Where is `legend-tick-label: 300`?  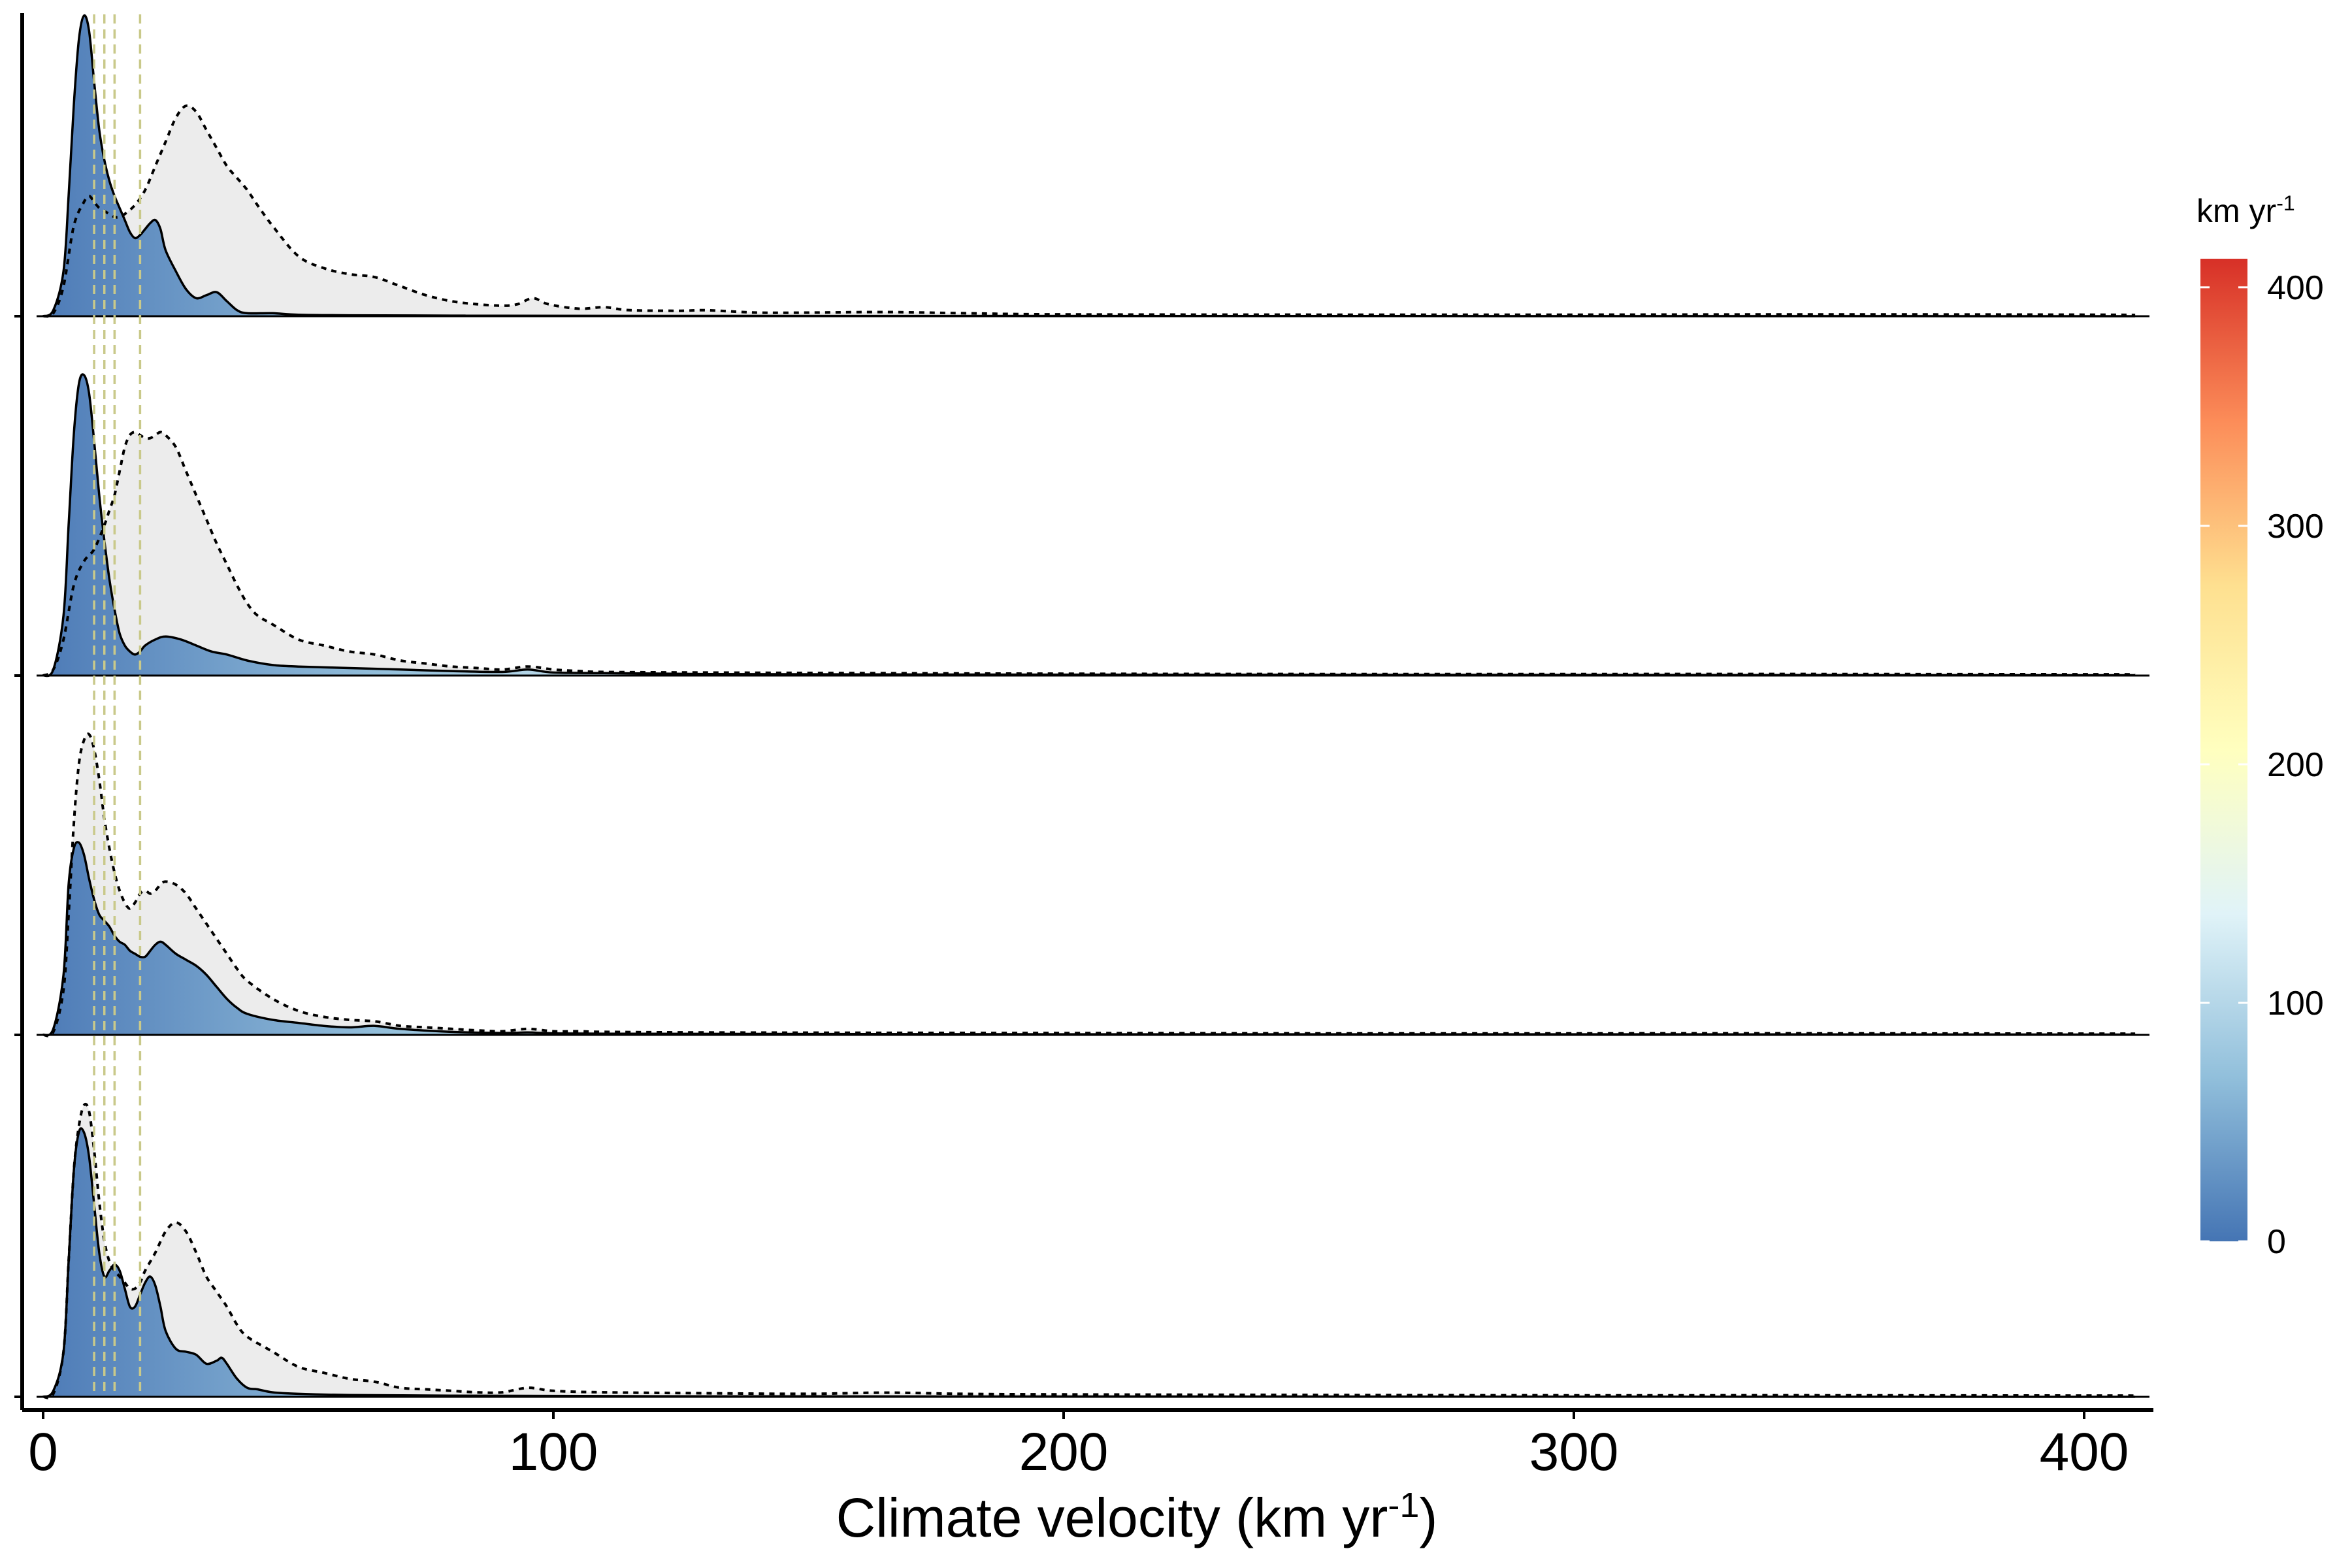 legend-tick-label: 300 is located at coordinates (2295, 527).